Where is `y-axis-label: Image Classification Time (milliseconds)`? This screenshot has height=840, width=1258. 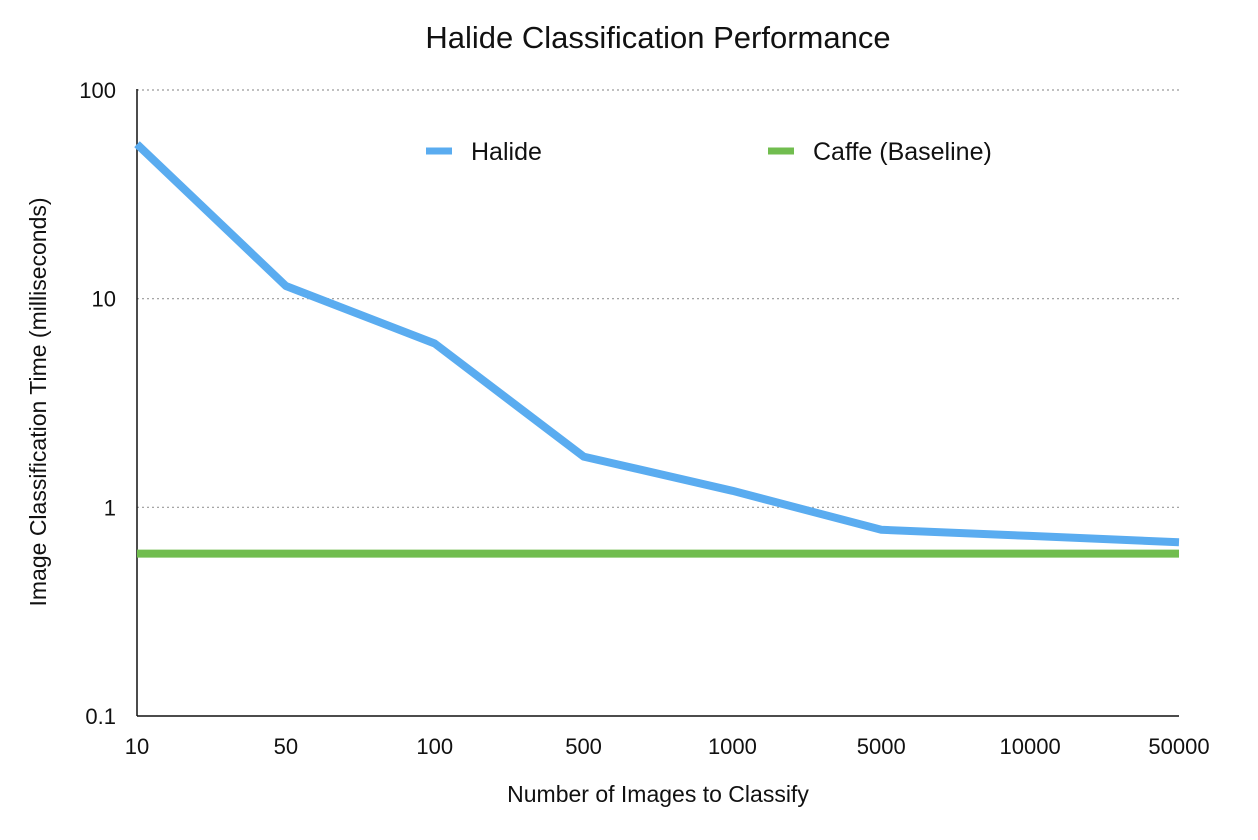 y-axis-label: Image Classification Time (milliseconds) is located at coordinates (38, 401).